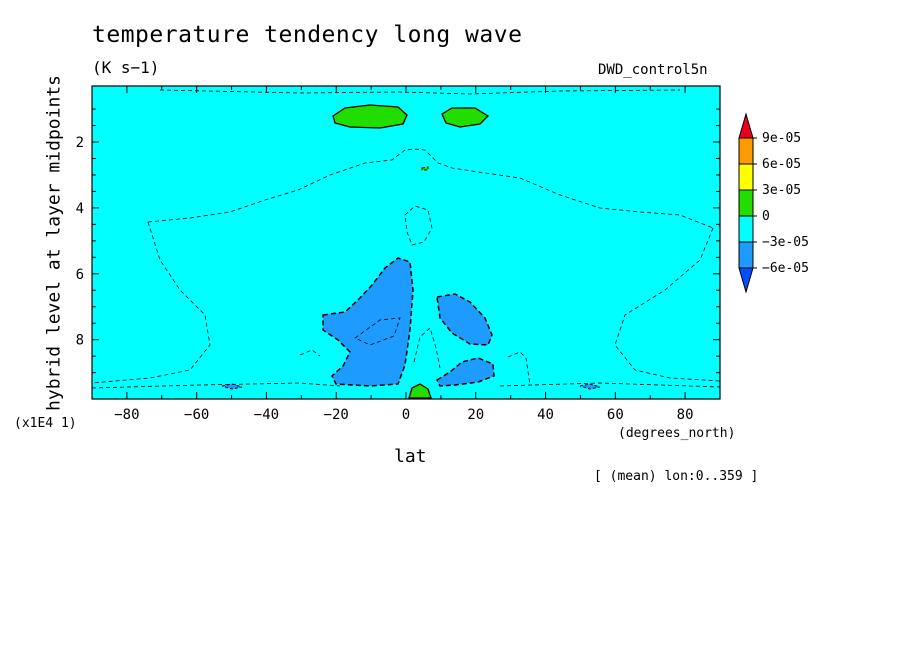  Describe the element at coordinates (410, 456) in the screenshot. I see `x-axis-label: lat` at that location.